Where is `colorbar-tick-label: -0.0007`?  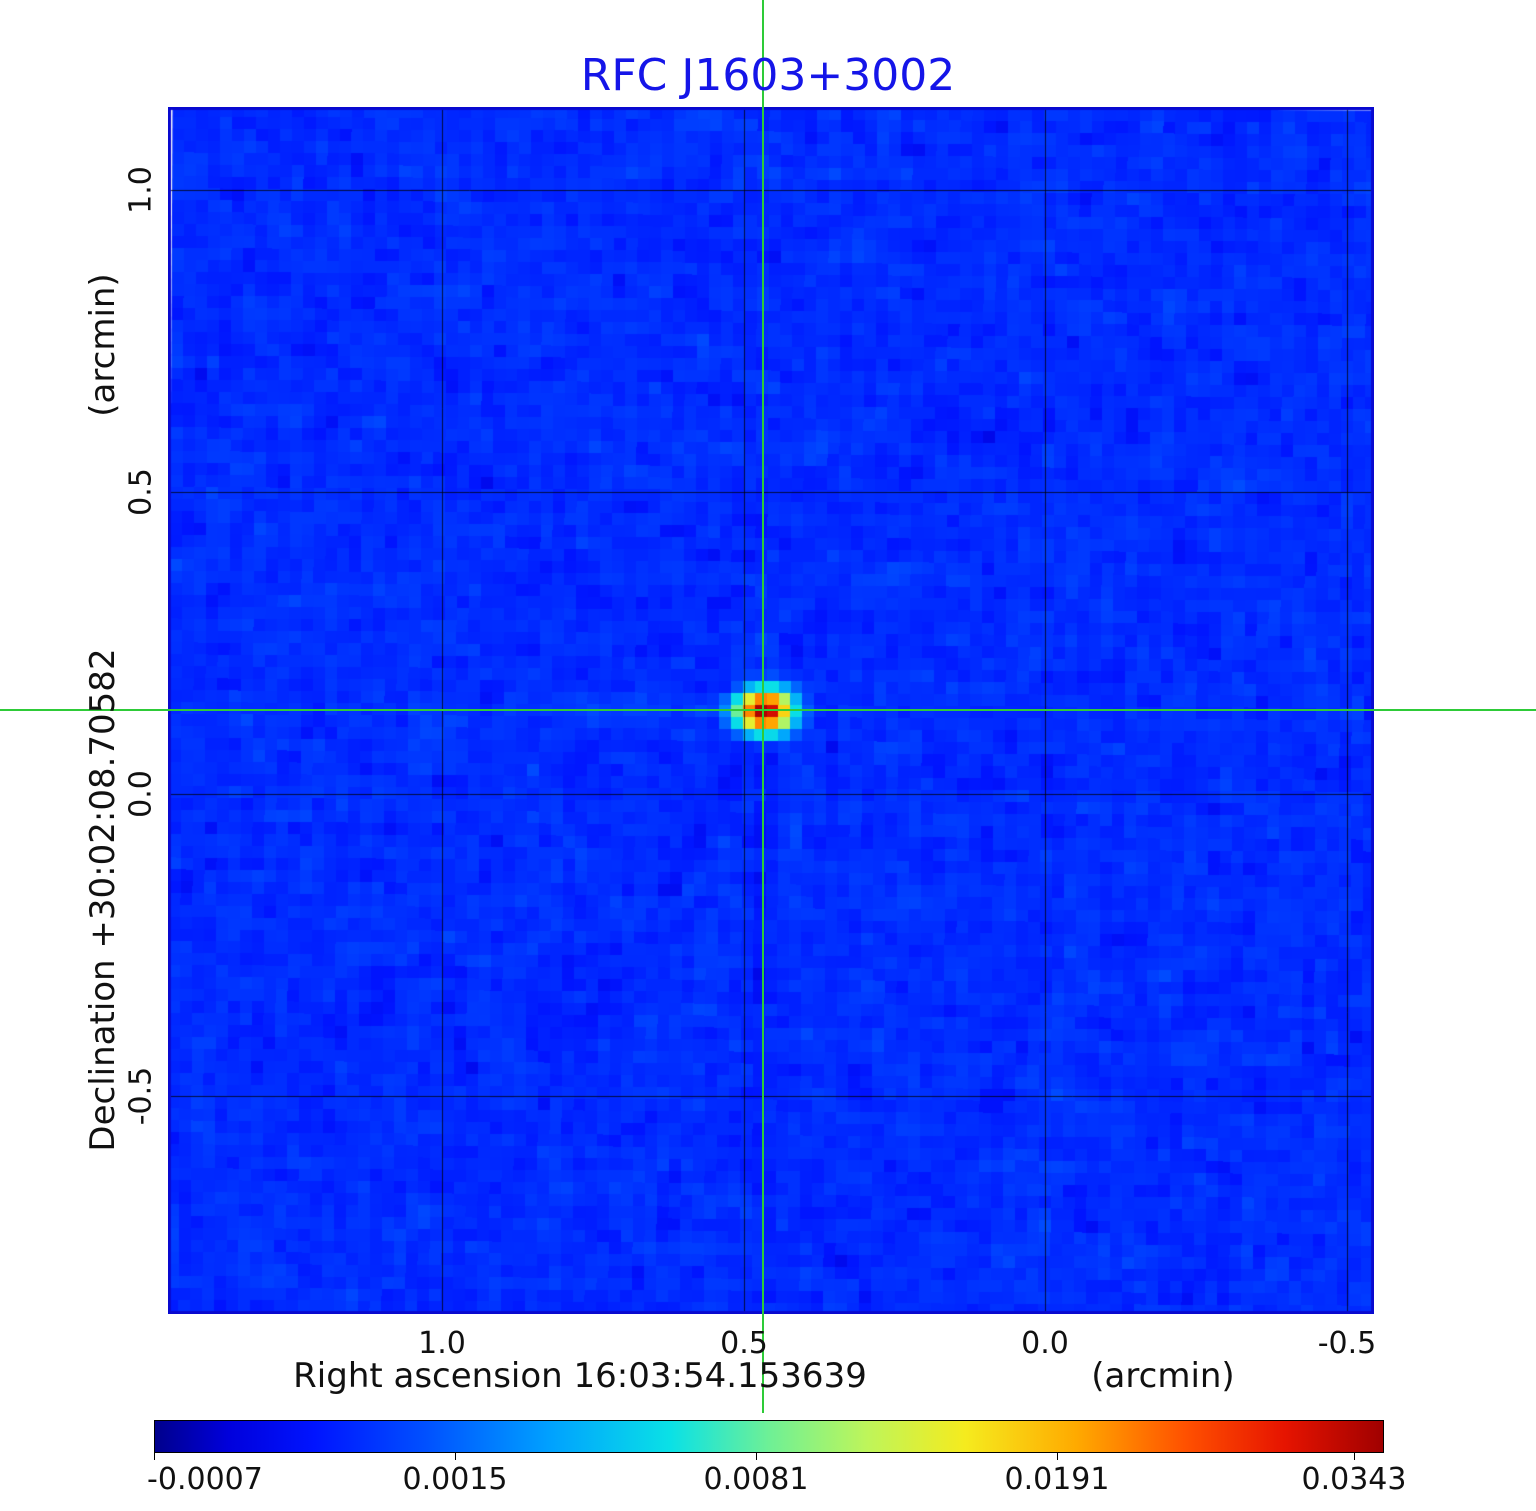 colorbar-tick-label: -0.0007 is located at coordinates (205, 1479).